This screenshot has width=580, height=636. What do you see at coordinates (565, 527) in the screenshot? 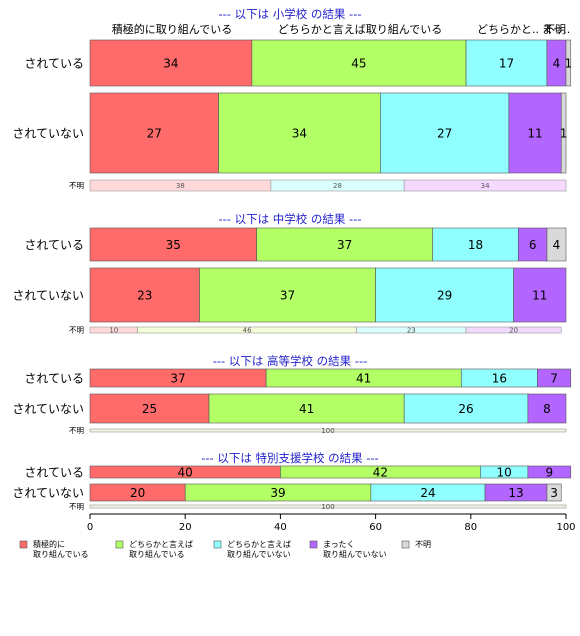
I see `x-tick-label: 100` at bounding box center [565, 527].